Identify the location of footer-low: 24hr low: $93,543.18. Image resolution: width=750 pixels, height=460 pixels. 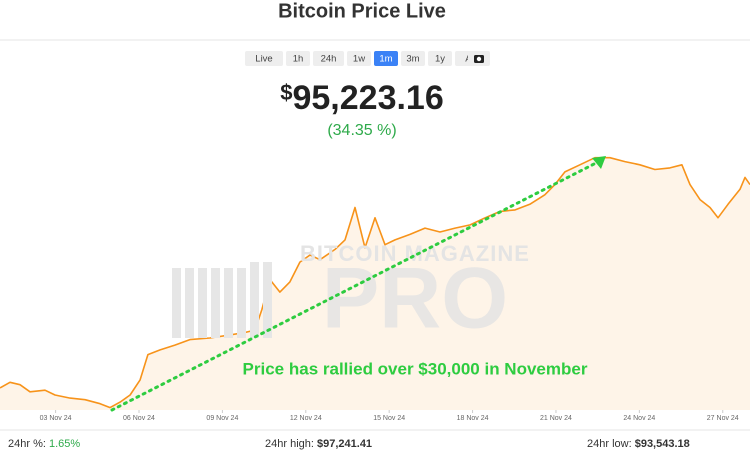
(638, 444).